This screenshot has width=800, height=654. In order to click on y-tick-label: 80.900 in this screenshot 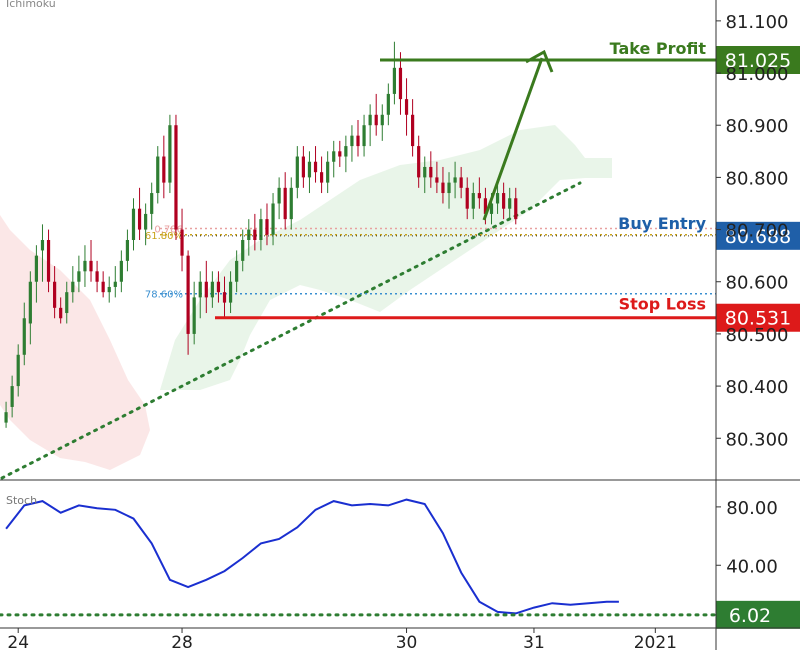, I will do `click(757, 126)`.